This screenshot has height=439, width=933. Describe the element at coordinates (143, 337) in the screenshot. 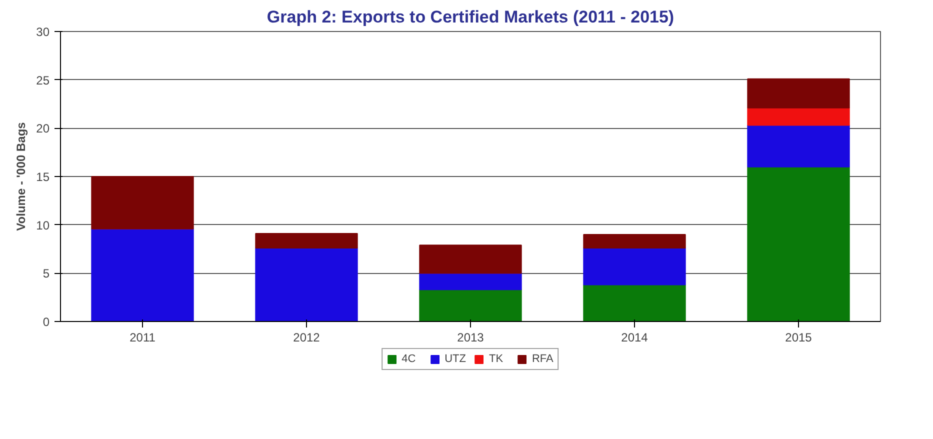

I see `x-tick-label: 2011` at that location.